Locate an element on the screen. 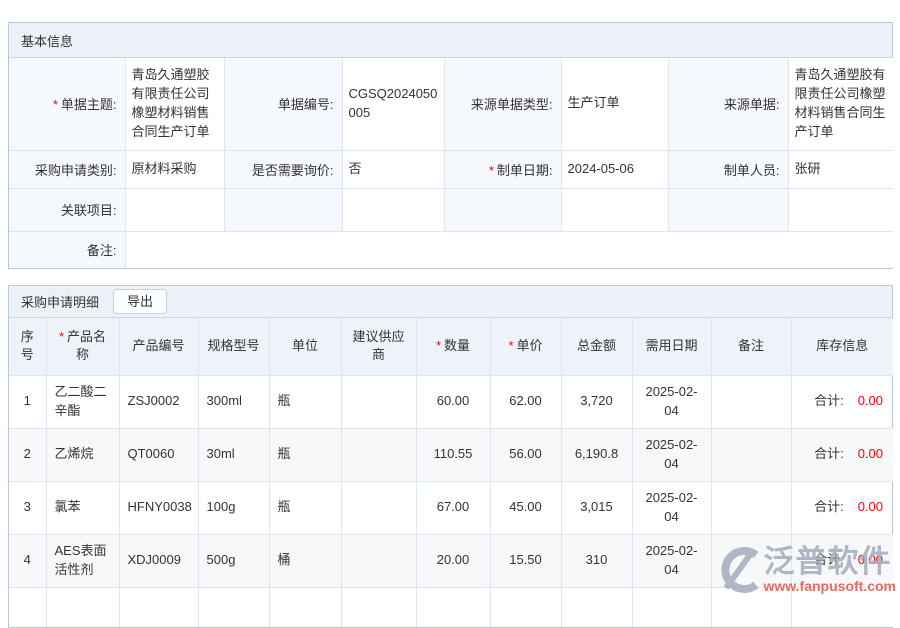 The image size is (900, 628). cell-price: 45.00 is located at coordinates (525, 507).